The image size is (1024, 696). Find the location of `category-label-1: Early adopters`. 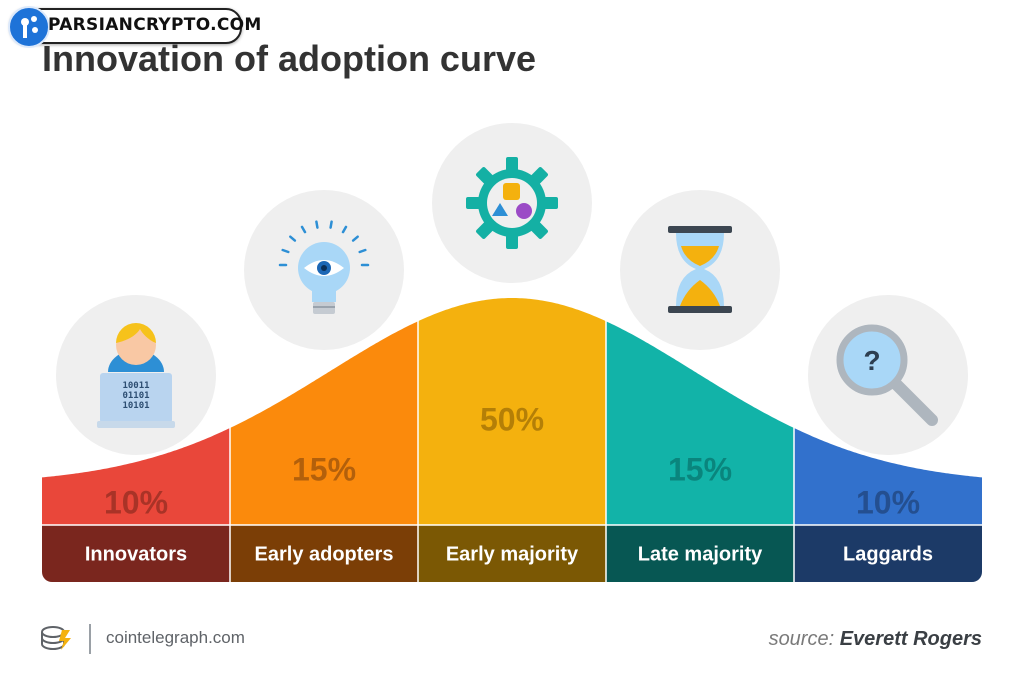

category-label-1: Early adopters is located at coordinates (324, 554).